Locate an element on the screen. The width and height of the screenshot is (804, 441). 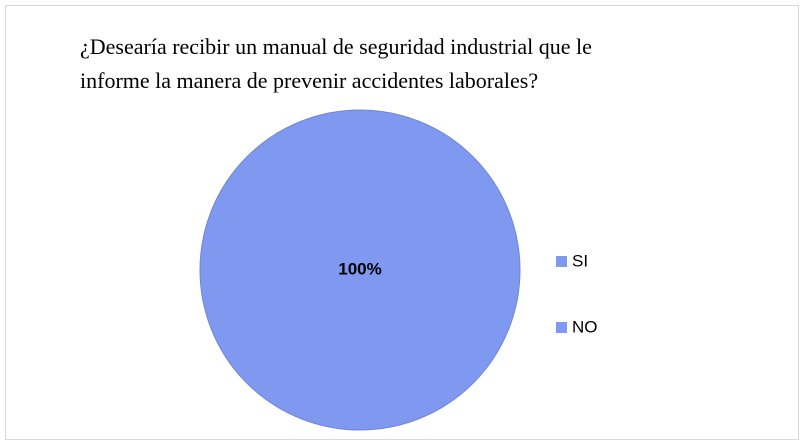
data-label: 100% is located at coordinates (359, 268).